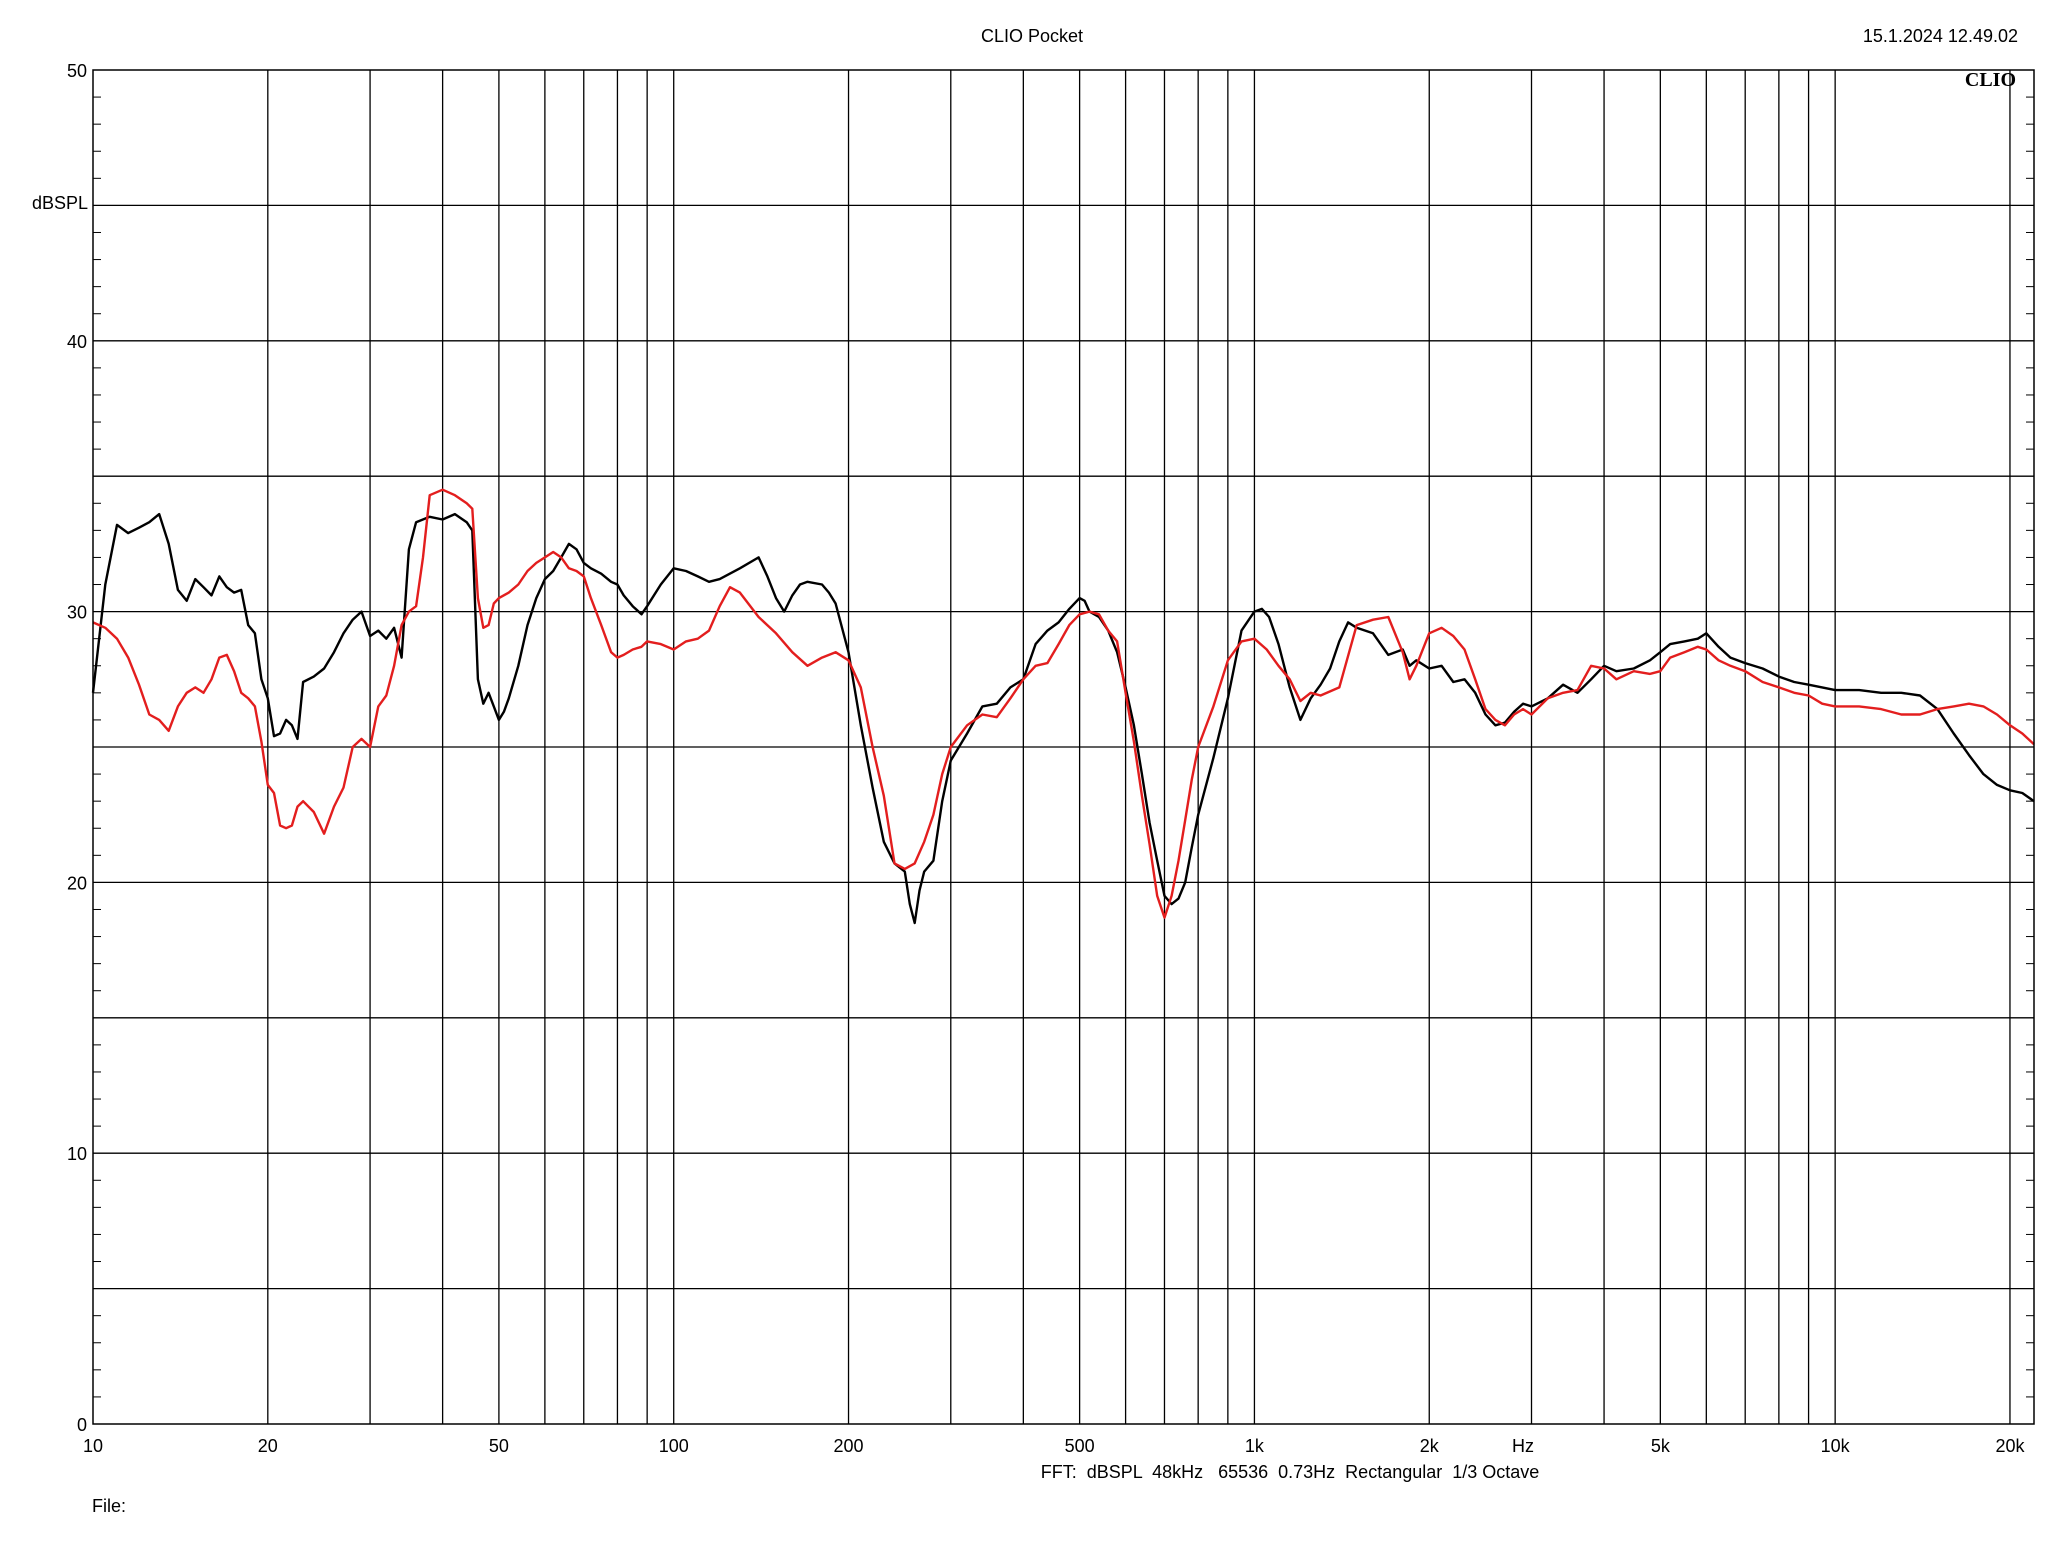 This screenshot has width=2048, height=1541. Describe the element at coordinates (1523, 1446) in the screenshot. I see `x-axis-unit-label: Hz` at that location.